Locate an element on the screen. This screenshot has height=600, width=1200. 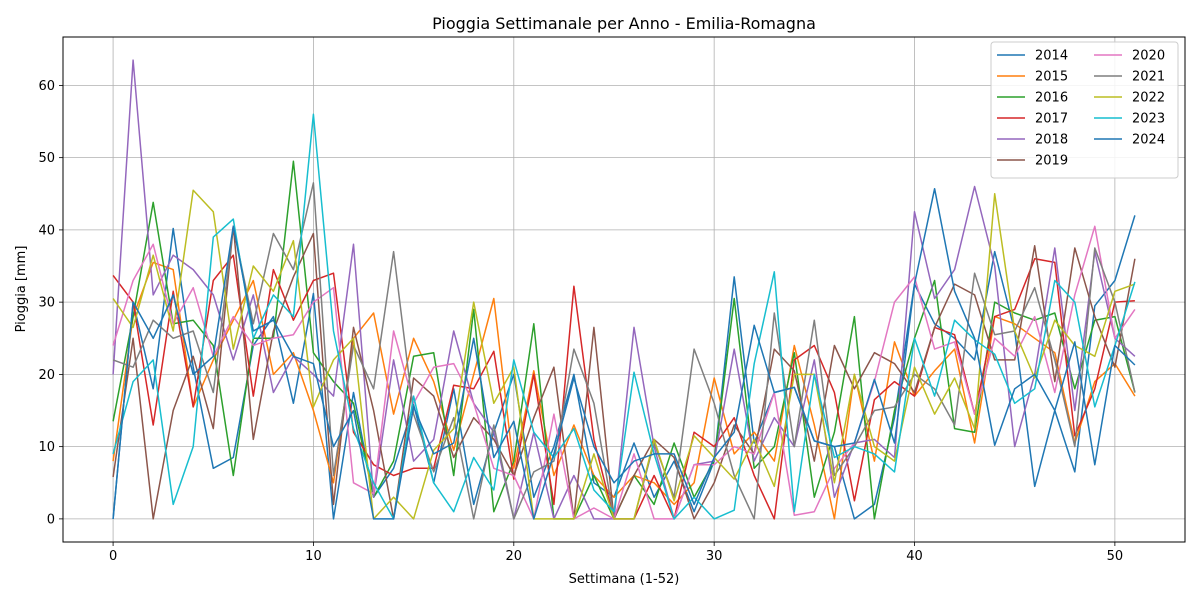
x-tick-label: 20 is located at coordinates (514, 556).